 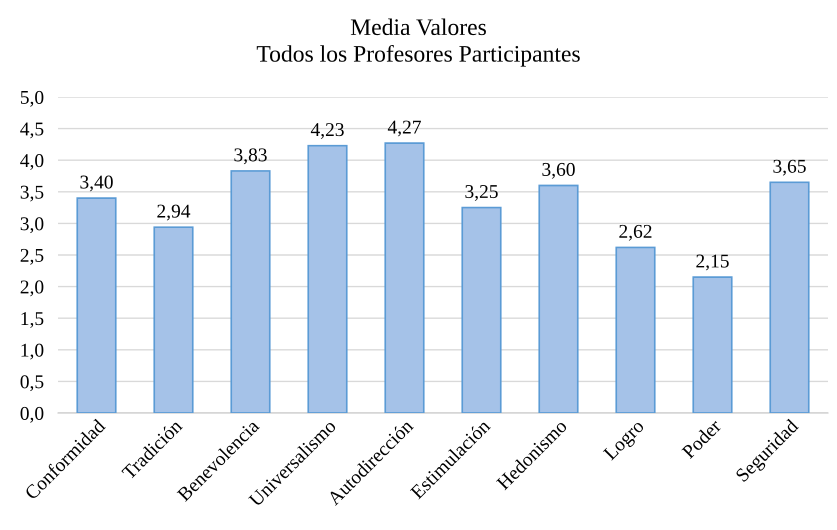 What do you see at coordinates (481, 193) in the screenshot?
I see `data-label: 3,25` at bounding box center [481, 193].